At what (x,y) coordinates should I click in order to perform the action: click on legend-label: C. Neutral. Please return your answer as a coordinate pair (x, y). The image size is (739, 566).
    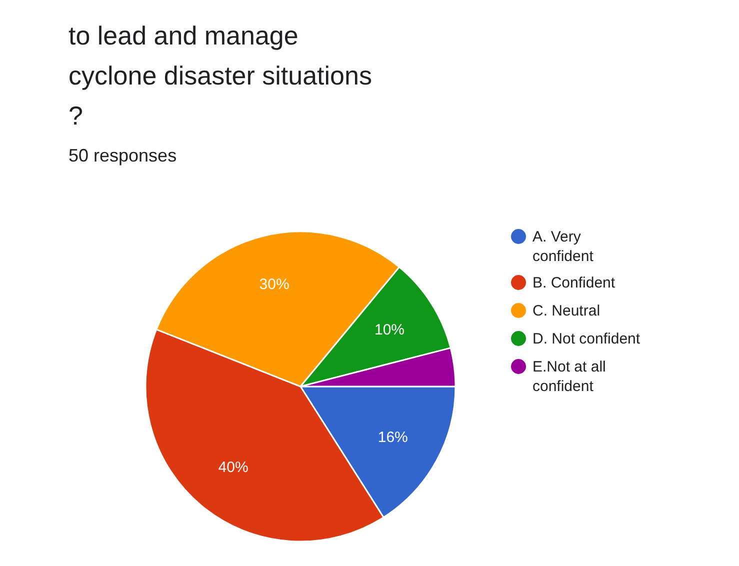
    Looking at the image, I should click on (566, 311).